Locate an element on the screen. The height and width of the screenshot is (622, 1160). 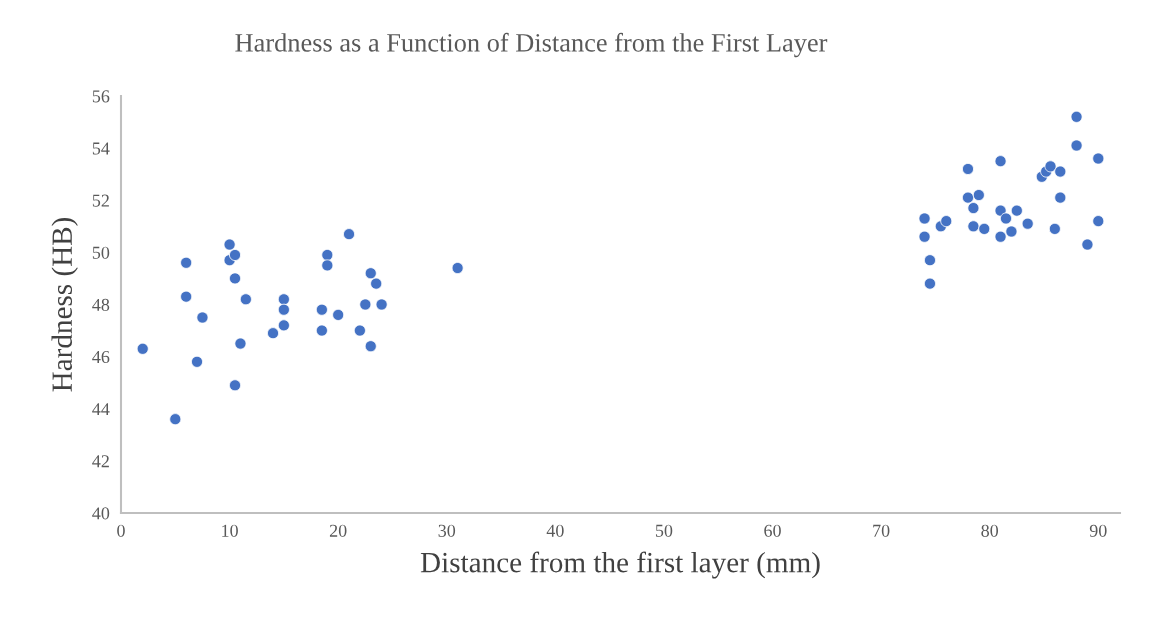
x-tick-label: 60 is located at coordinates (772, 530).